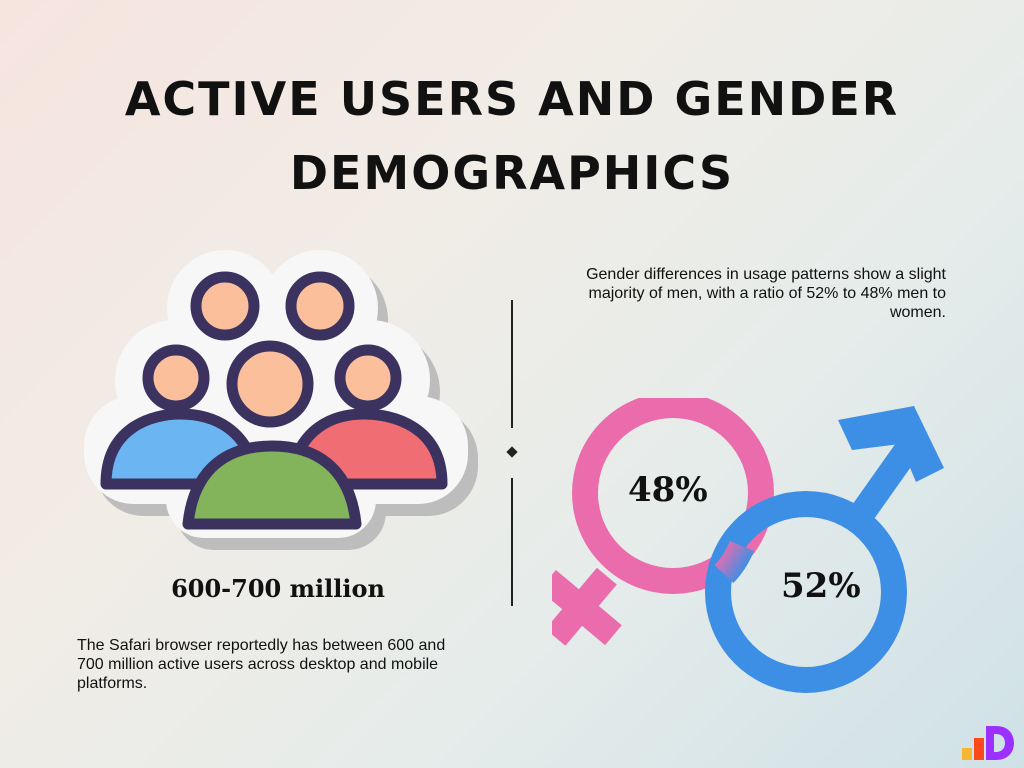 This screenshot has height=768, width=1024. What do you see at coordinates (512, 453) in the screenshot?
I see `divider` at bounding box center [512, 453].